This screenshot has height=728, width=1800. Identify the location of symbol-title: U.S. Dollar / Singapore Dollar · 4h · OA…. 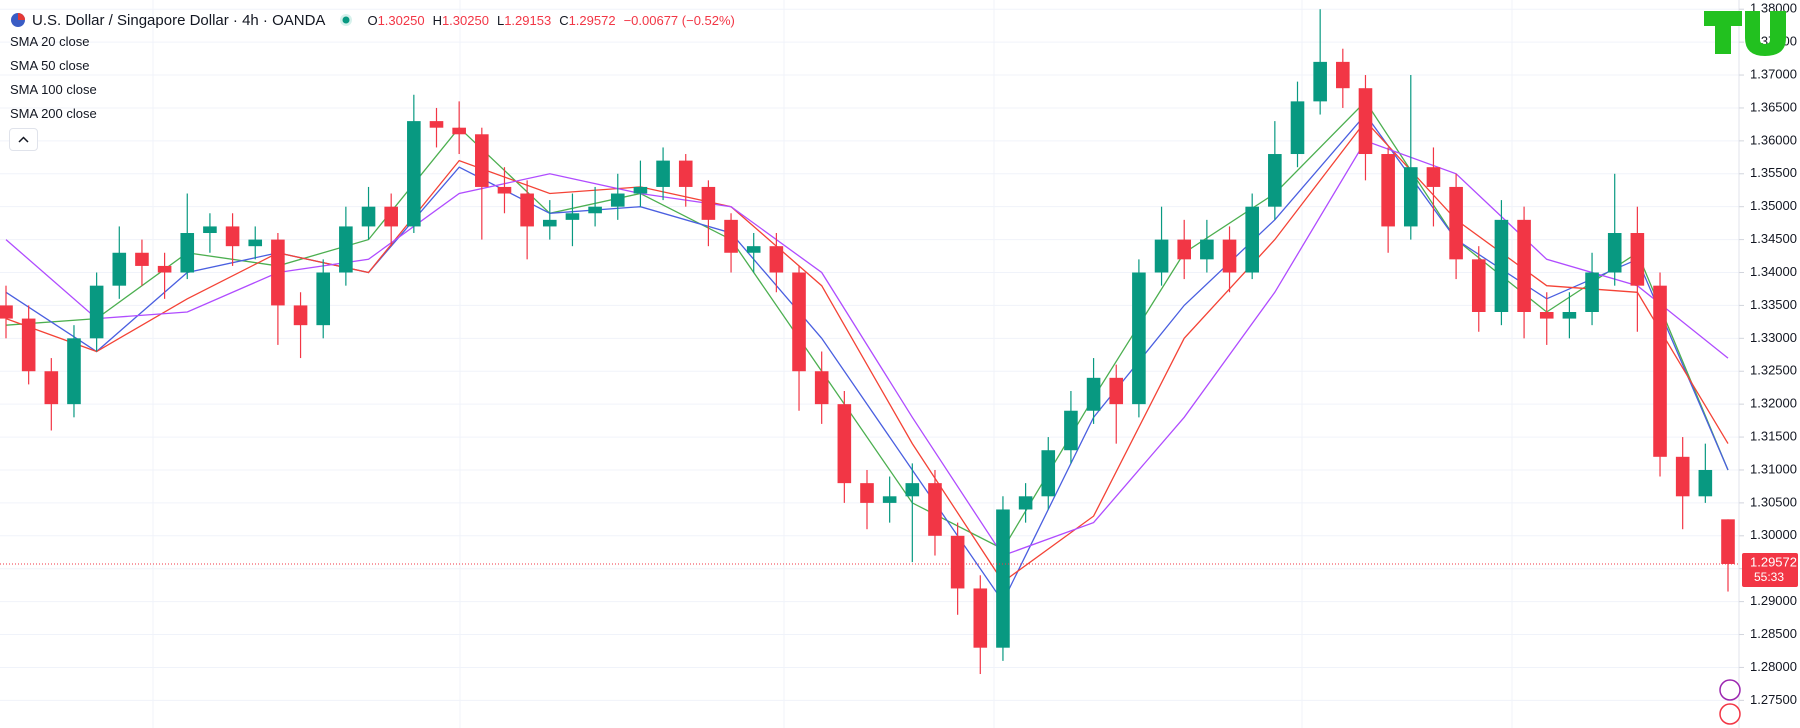
(179, 20).